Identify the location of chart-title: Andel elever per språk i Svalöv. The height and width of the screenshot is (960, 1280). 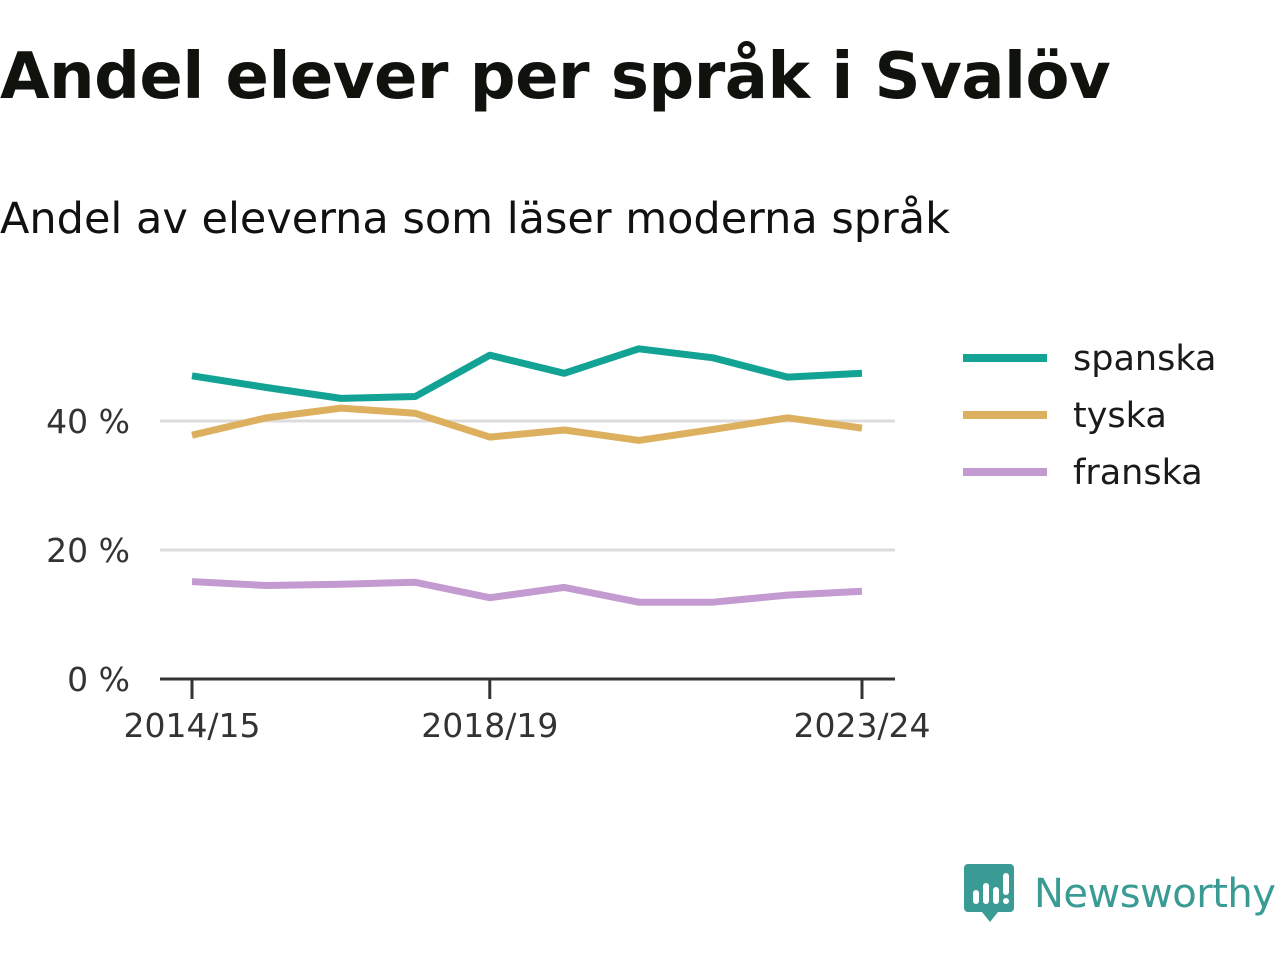
(555, 77).